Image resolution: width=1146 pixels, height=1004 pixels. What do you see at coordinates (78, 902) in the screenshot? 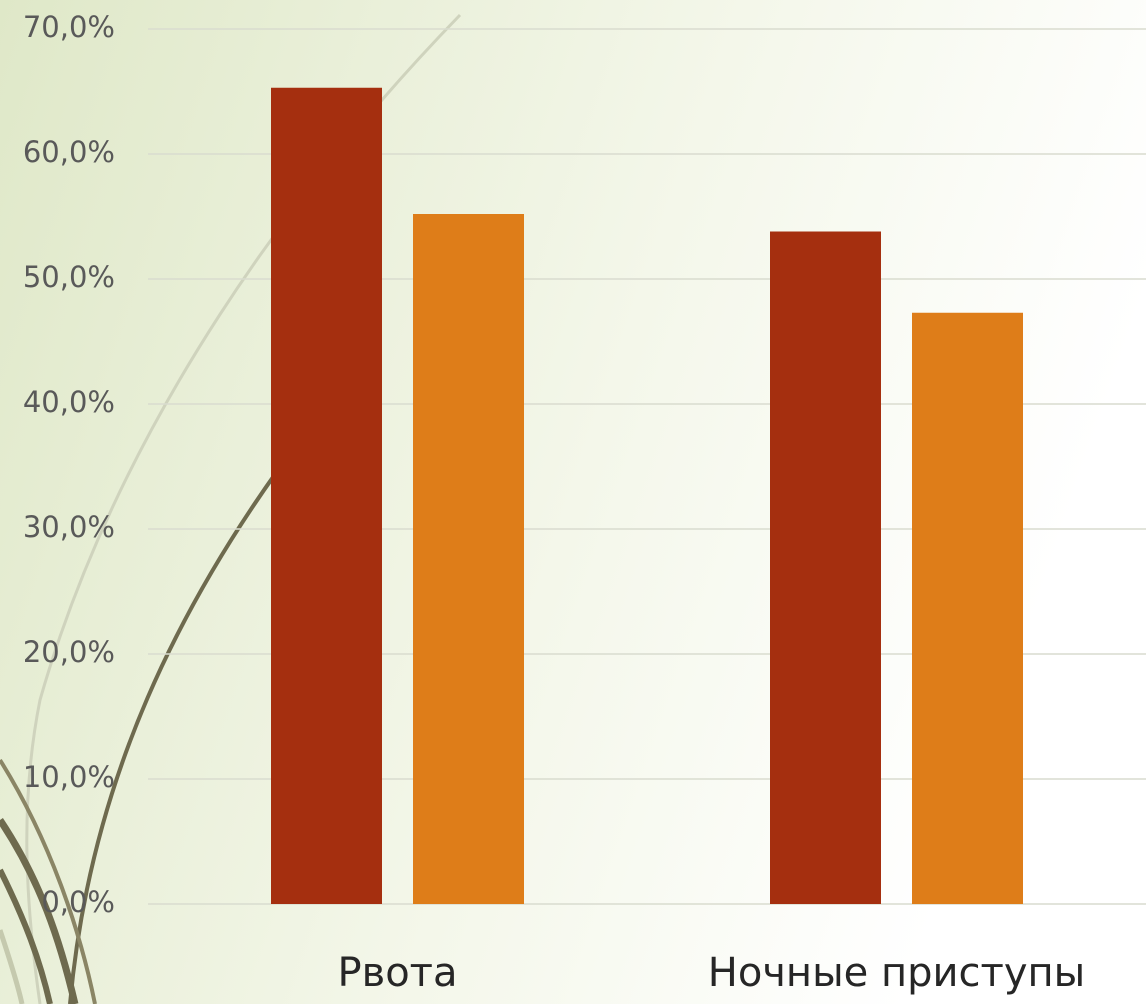
I see `y-tick-label: 0,0%` at bounding box center [78, 902].